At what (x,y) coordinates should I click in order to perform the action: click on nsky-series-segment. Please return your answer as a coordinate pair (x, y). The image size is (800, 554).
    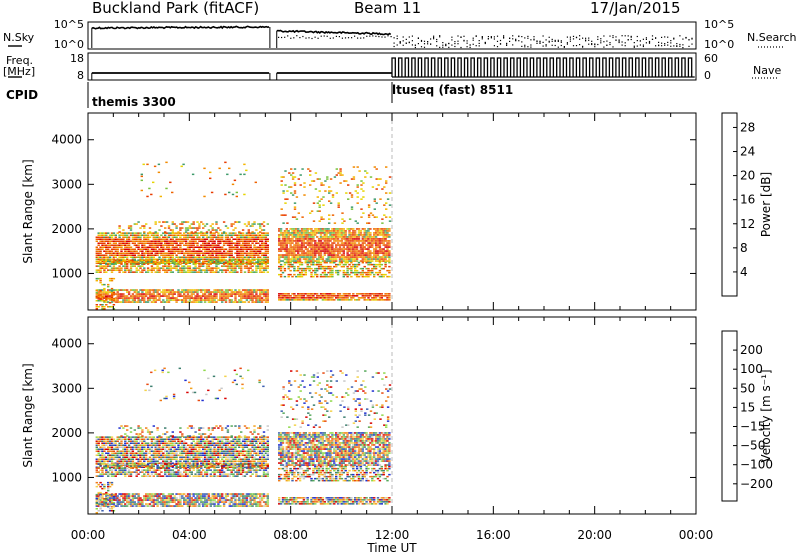
    Looking at the image, I should click on (334, 32).